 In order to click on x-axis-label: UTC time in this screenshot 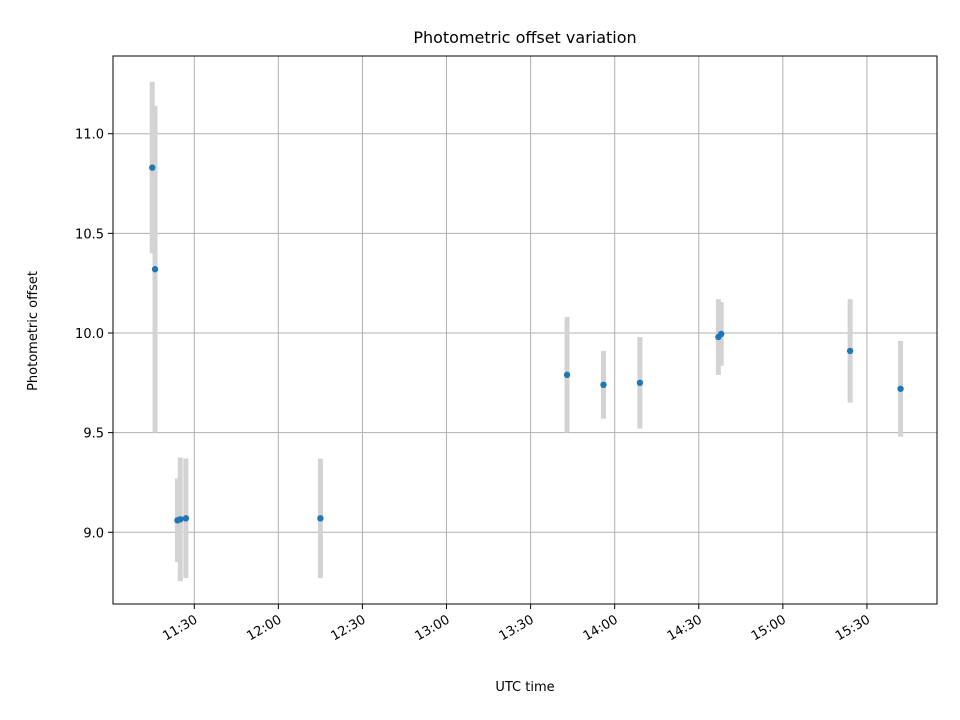, I will do `click(524, 687)`.